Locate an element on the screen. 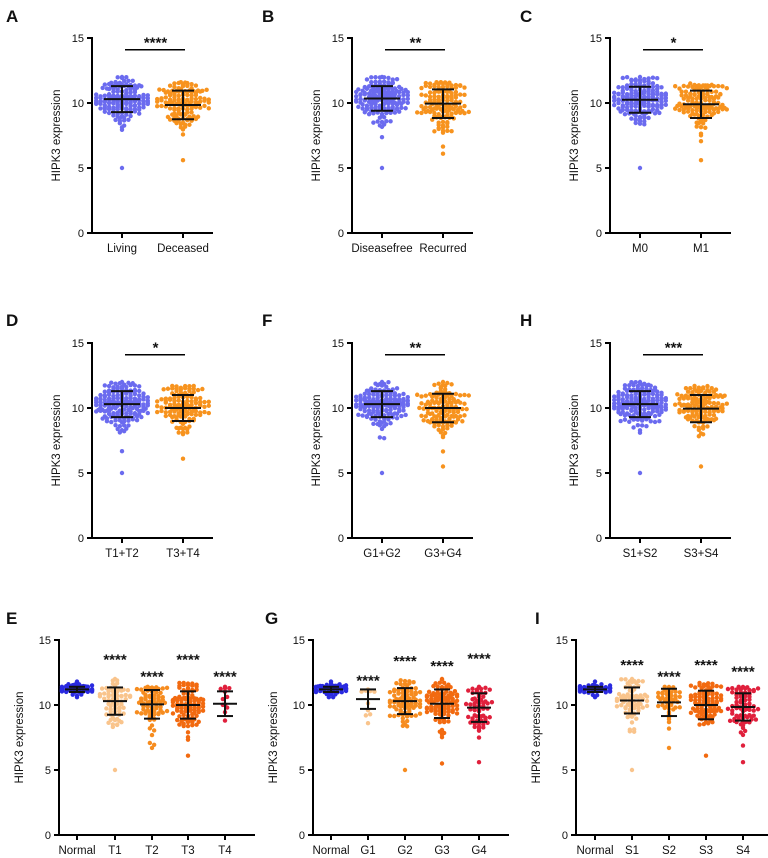 The image size is (768, 858). significance-stars: *** is located at coordinates (674, 348).